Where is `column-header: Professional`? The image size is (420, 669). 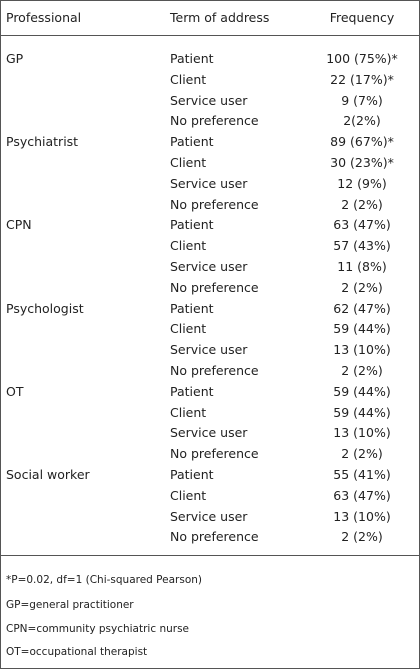 column-header: Professional is located at coordinates (44, 17).